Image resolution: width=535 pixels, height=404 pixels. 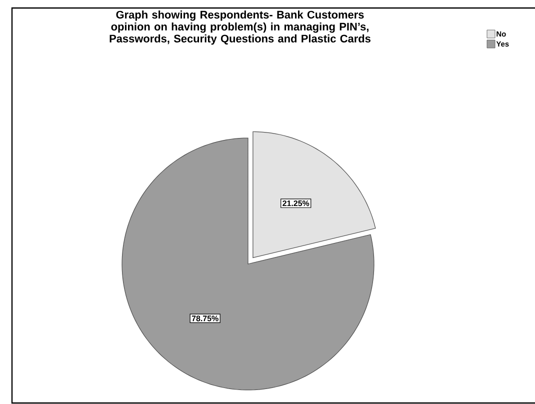 What do you see at coordinates (240, 27) in the screenshot?
I see `chart-title: Graph showing Respondents- Bank Customers opinion on having problem(s) in managing PIN’s, Passwords, Security Questions and Plastic Cards` at bounding box center [240, 27].